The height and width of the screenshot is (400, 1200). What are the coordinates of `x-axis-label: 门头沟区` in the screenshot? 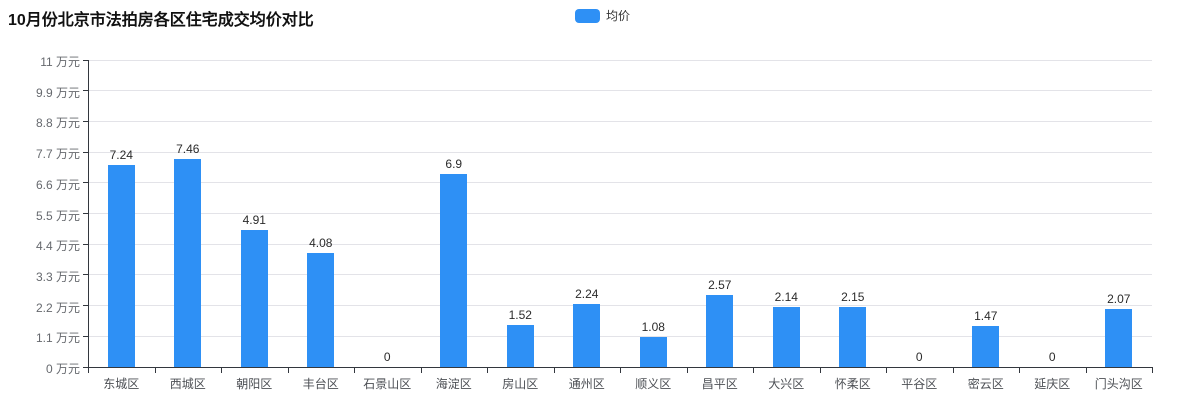 It's located at (1118, 384).